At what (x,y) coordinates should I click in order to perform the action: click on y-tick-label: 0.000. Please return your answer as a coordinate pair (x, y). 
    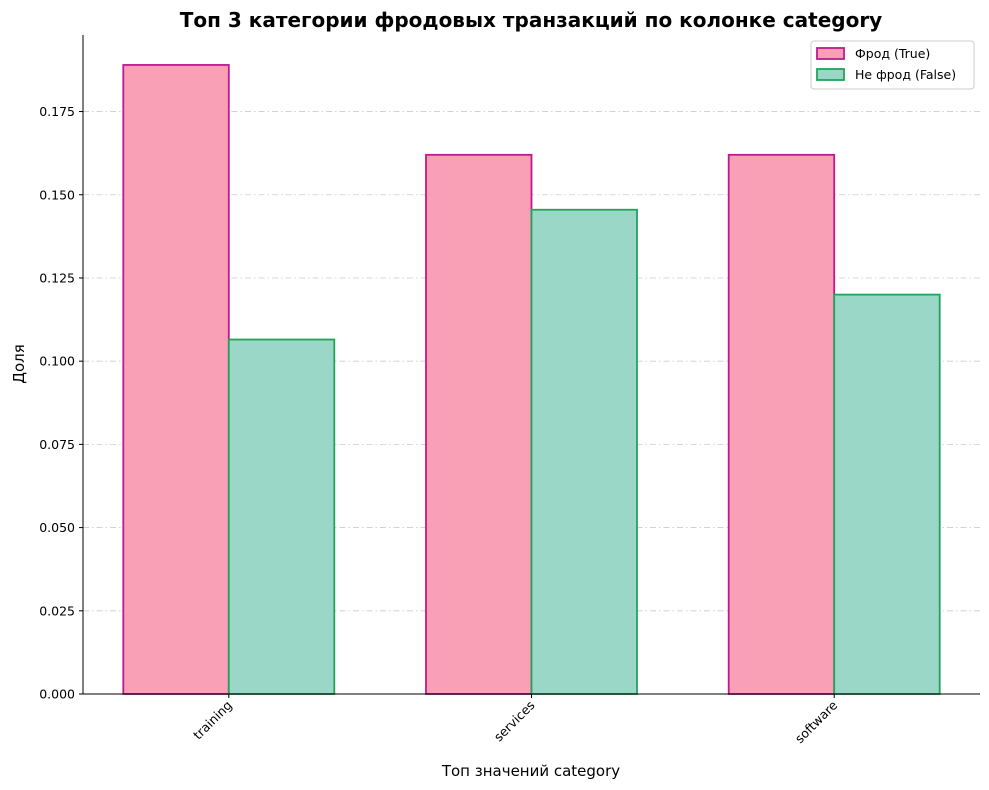
    Looking at the image, I should click on (57, 694).